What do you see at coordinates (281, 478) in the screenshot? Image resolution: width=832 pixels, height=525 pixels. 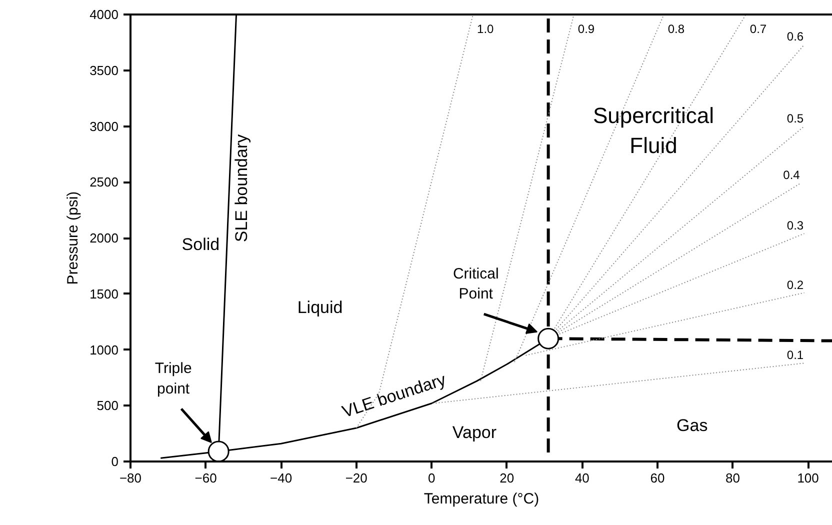 I see `x-tick-label: −40` at bounding box center [281, 478].